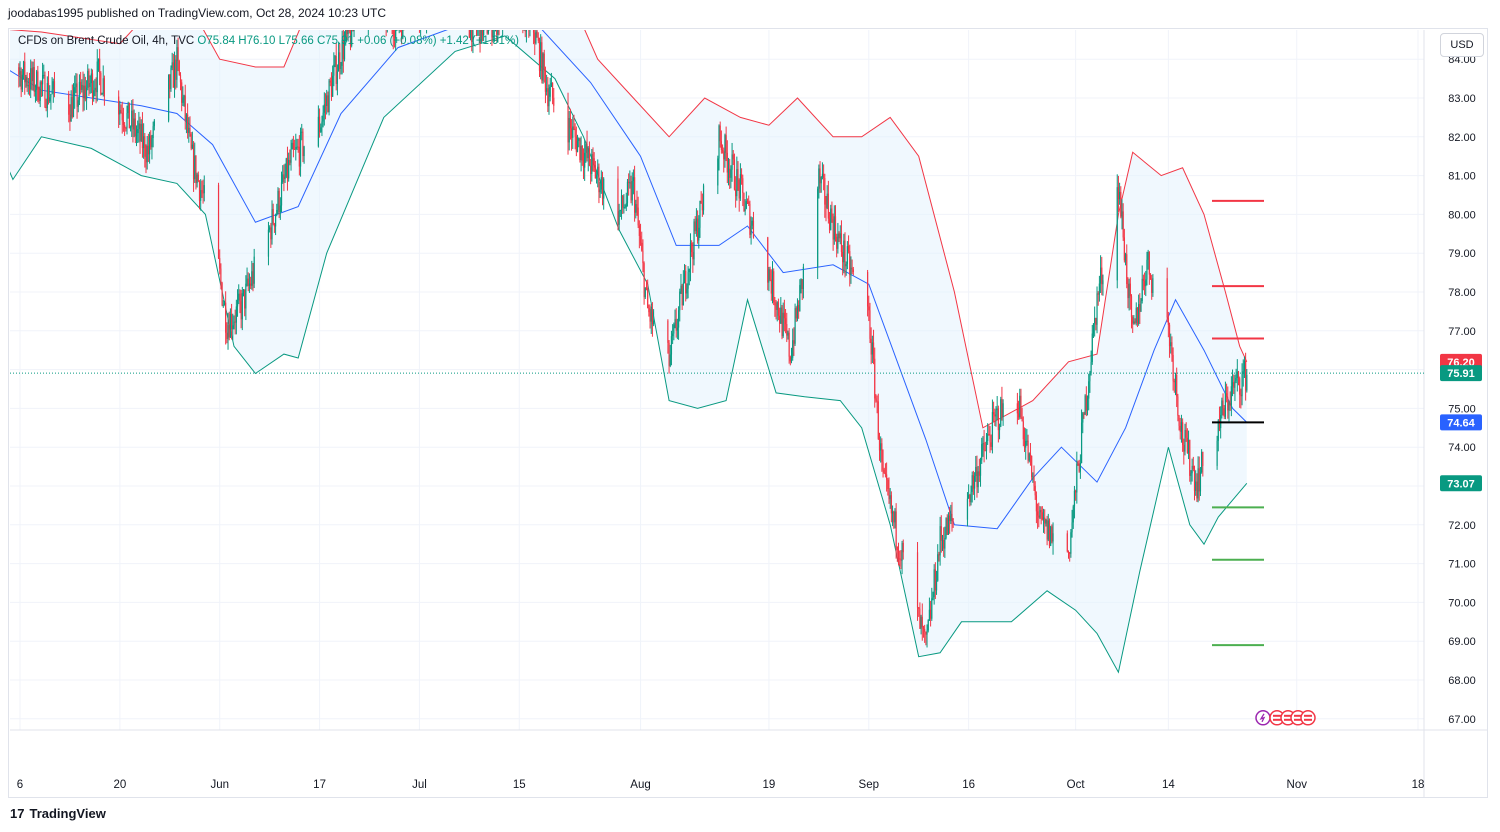 The height and width of the screenshot is (832, 1500). What do you see at coordinates (1462, 45) in the screenshot?
I see `currency-button: USD` at bounding box center [1462, 45].